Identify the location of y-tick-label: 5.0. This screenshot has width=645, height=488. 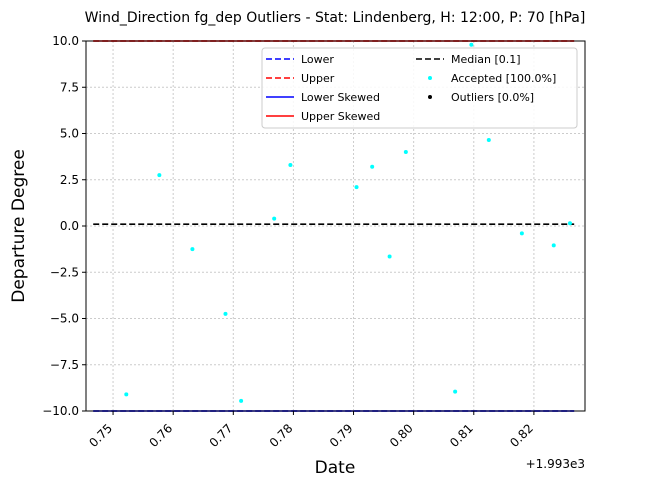
(69, 134).